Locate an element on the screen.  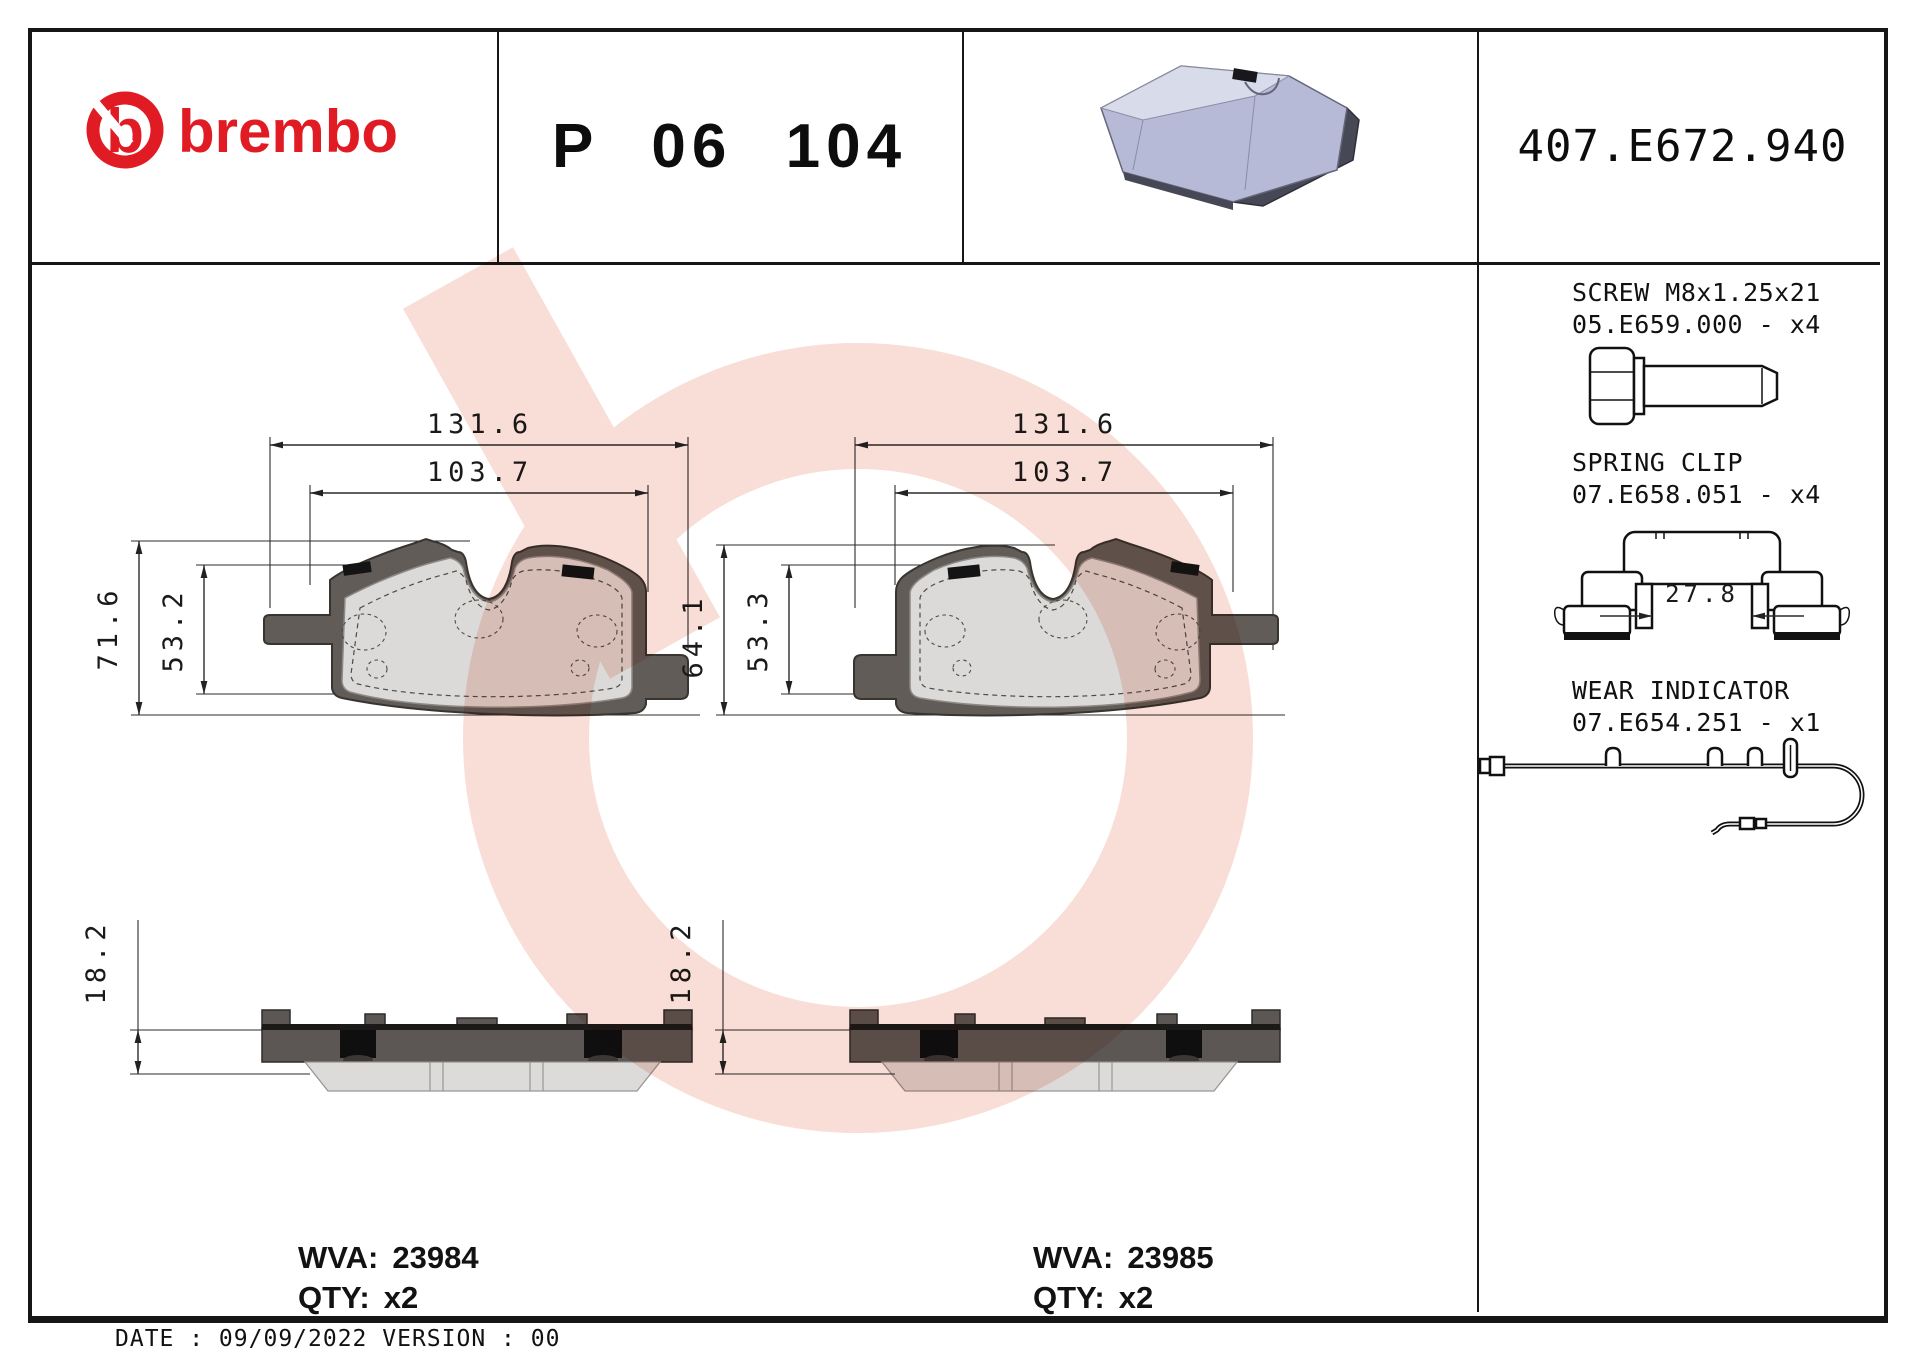
date-version-line: DATE : 09/09/2022 VERSION : 00 is located at coordinates (338, 1339).